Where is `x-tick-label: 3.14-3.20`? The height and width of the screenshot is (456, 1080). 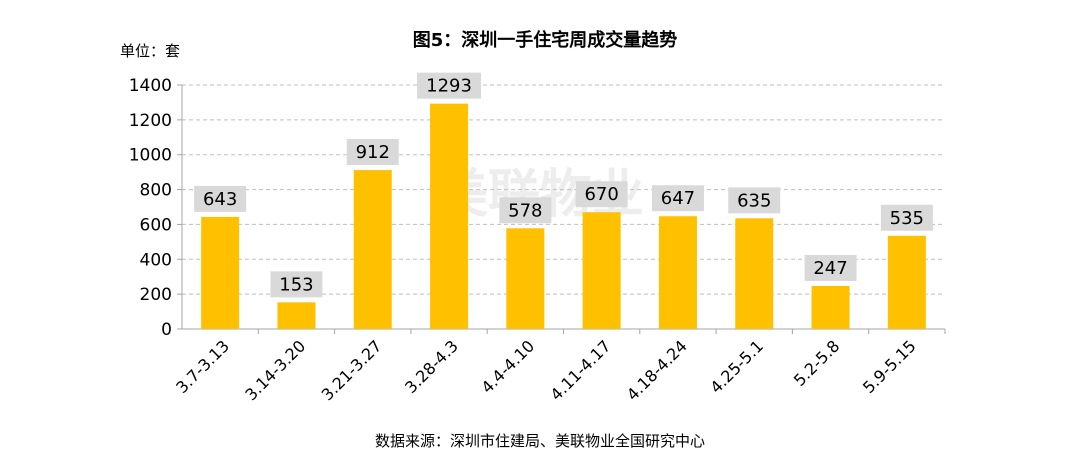
x-tick-label: 3.14-3.20 is located at coordinates (275, 370).